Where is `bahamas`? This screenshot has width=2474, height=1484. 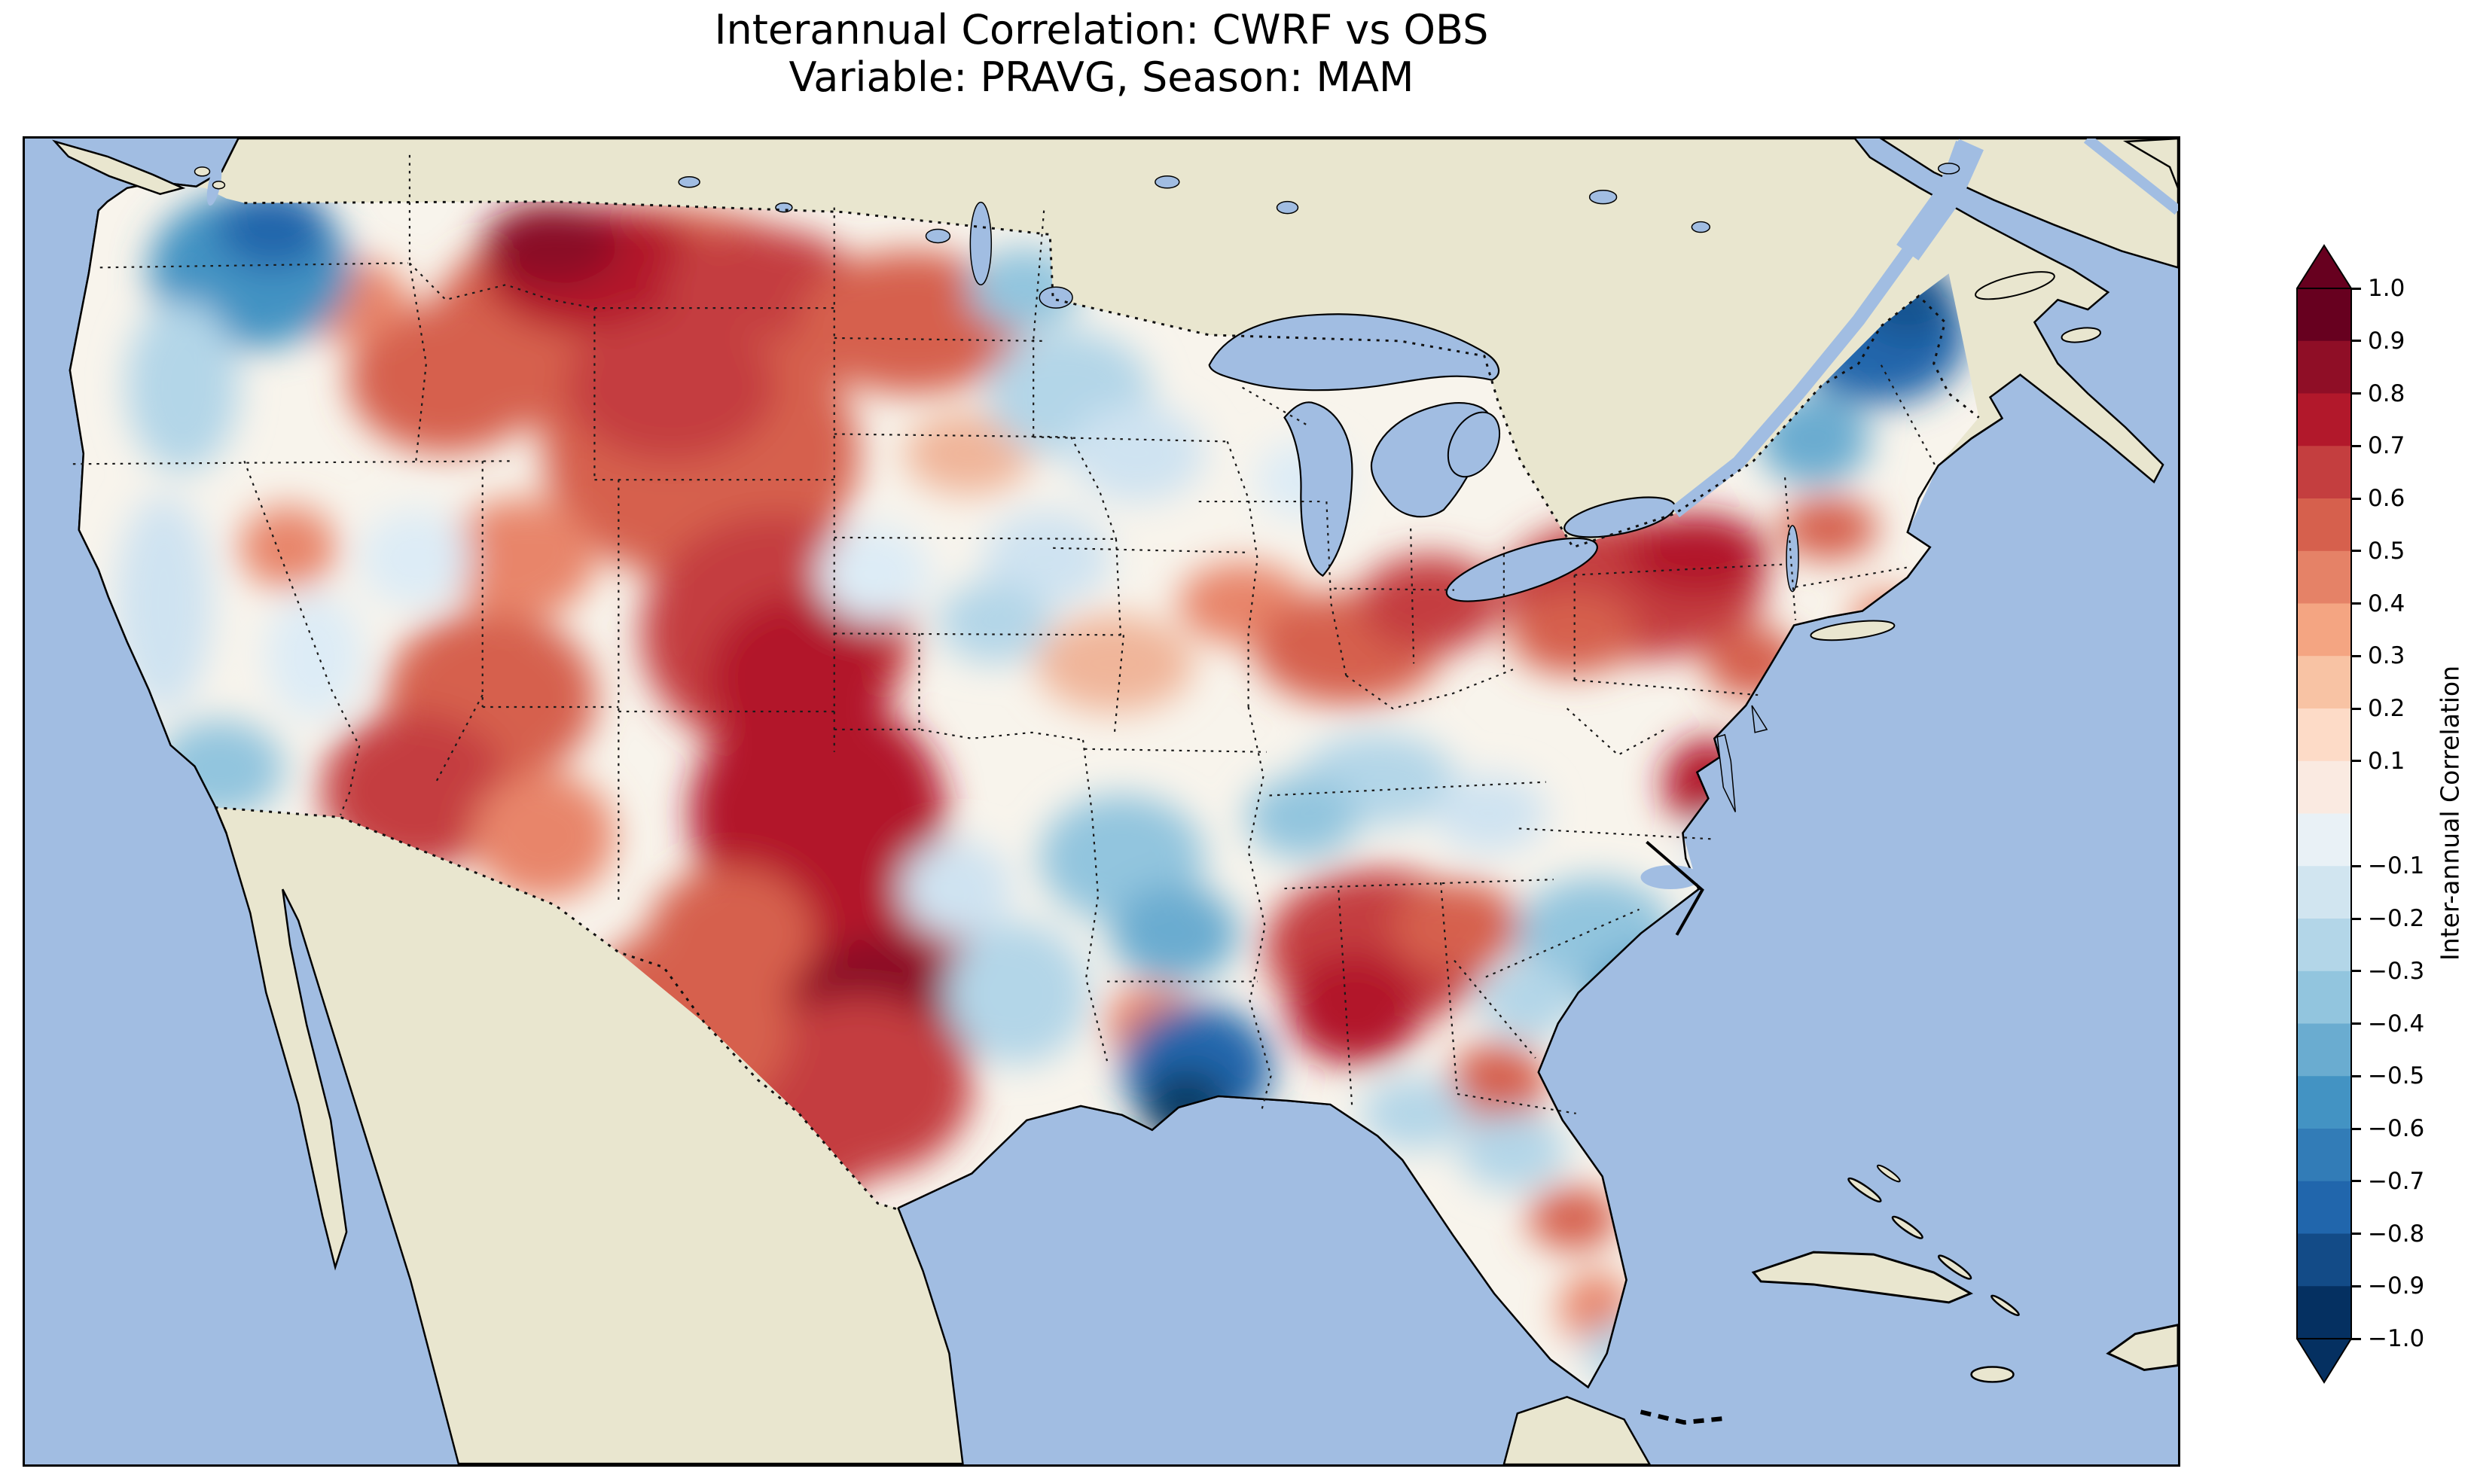
bahamas is located at coordinates (1933, 1240).